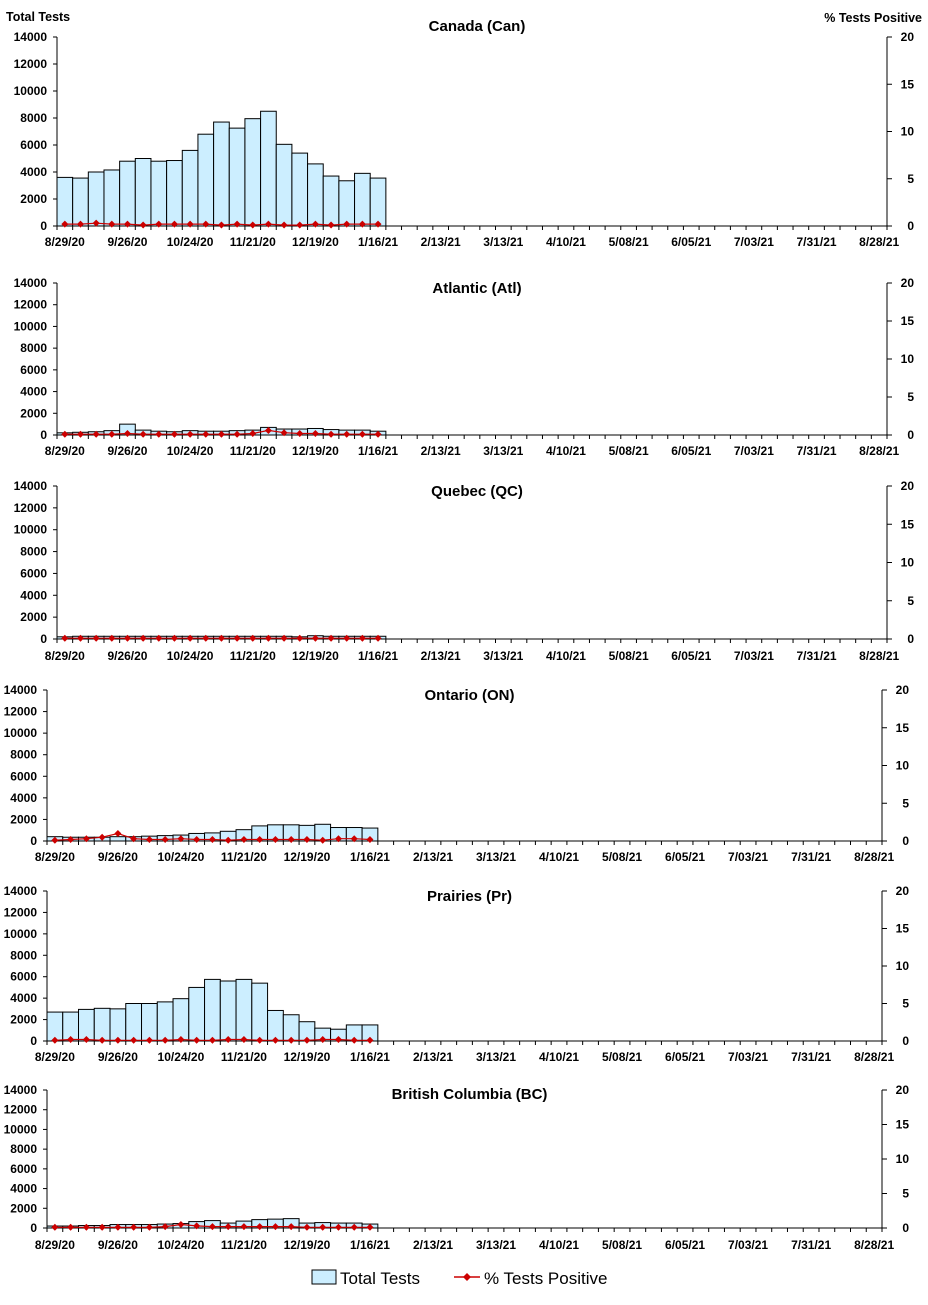 The image size is (928, 1305). What do you see at coordinates (903, 728) in the screenshot?
I see `right-tick-label: 15` at bounding box center [903, 728].